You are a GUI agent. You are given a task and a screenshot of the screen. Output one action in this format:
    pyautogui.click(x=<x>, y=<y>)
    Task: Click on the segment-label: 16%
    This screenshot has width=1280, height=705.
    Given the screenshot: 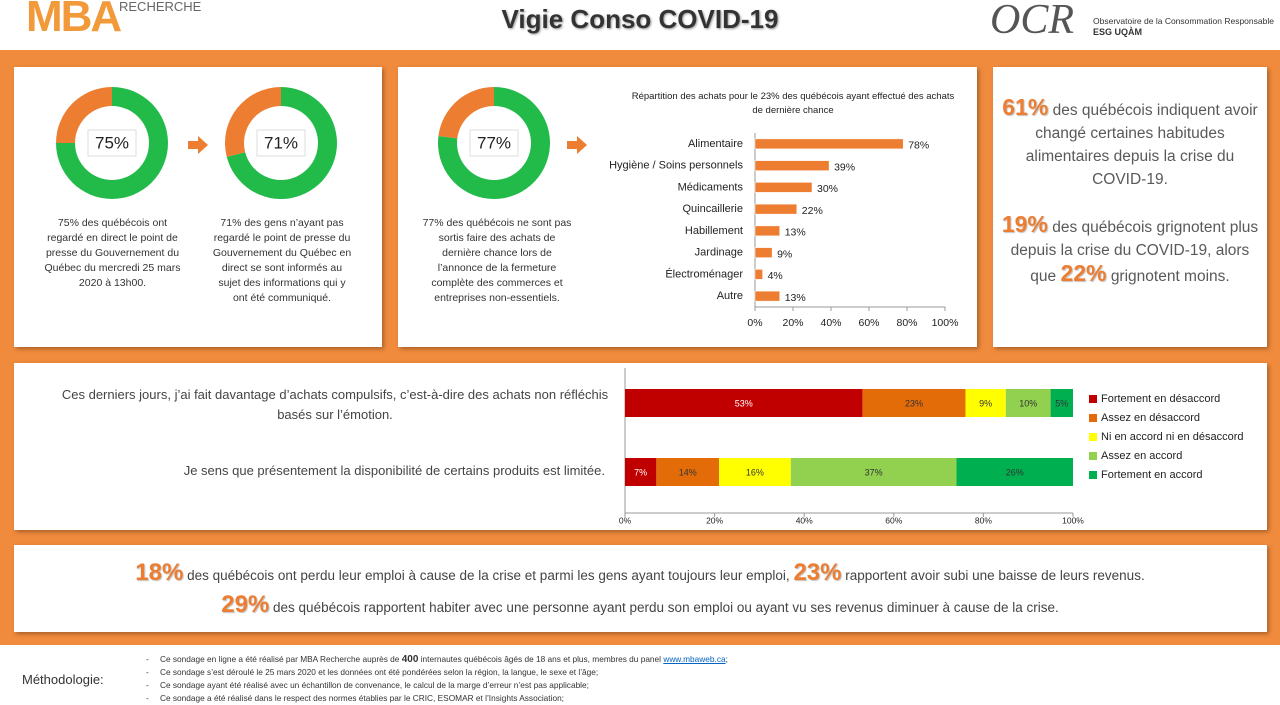 What is the action you would take?
    pyautogui.click(x=755, y=472)
    